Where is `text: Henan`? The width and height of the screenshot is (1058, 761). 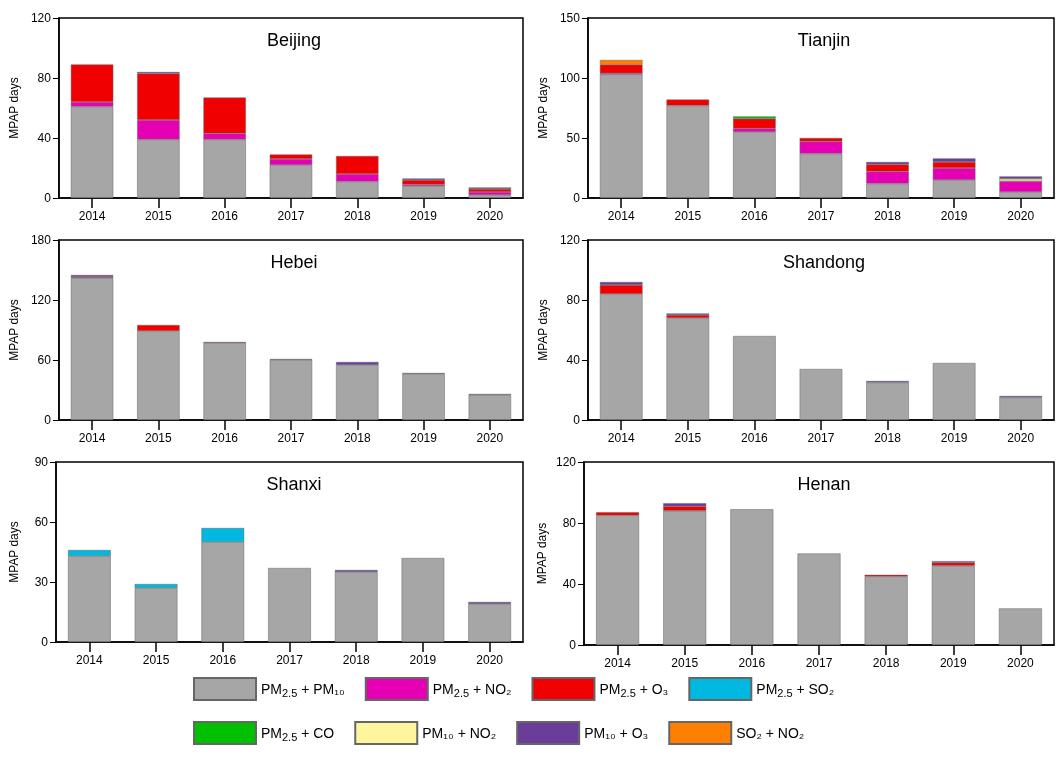 text: Henan is located at coordinates (824, 484).